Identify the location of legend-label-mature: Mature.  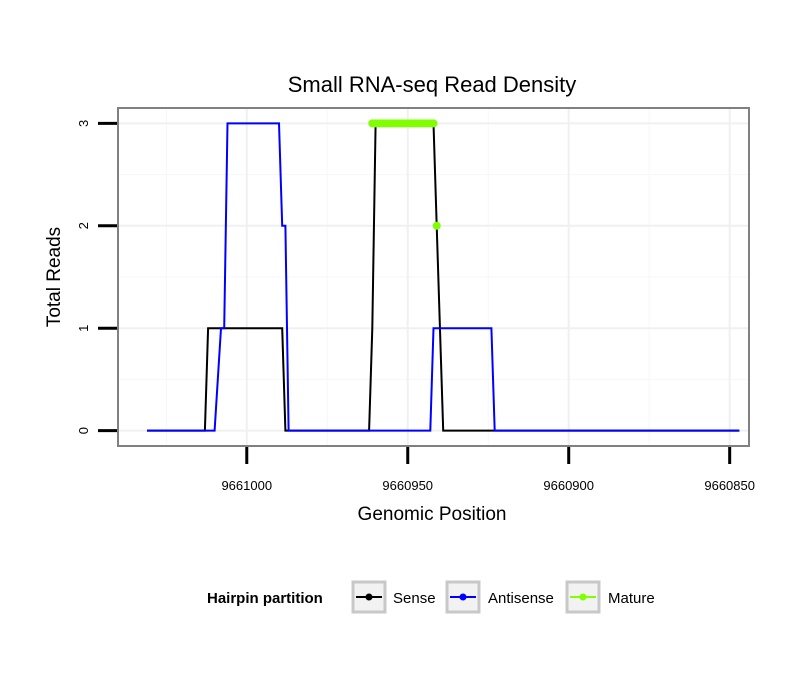
(631, 598).